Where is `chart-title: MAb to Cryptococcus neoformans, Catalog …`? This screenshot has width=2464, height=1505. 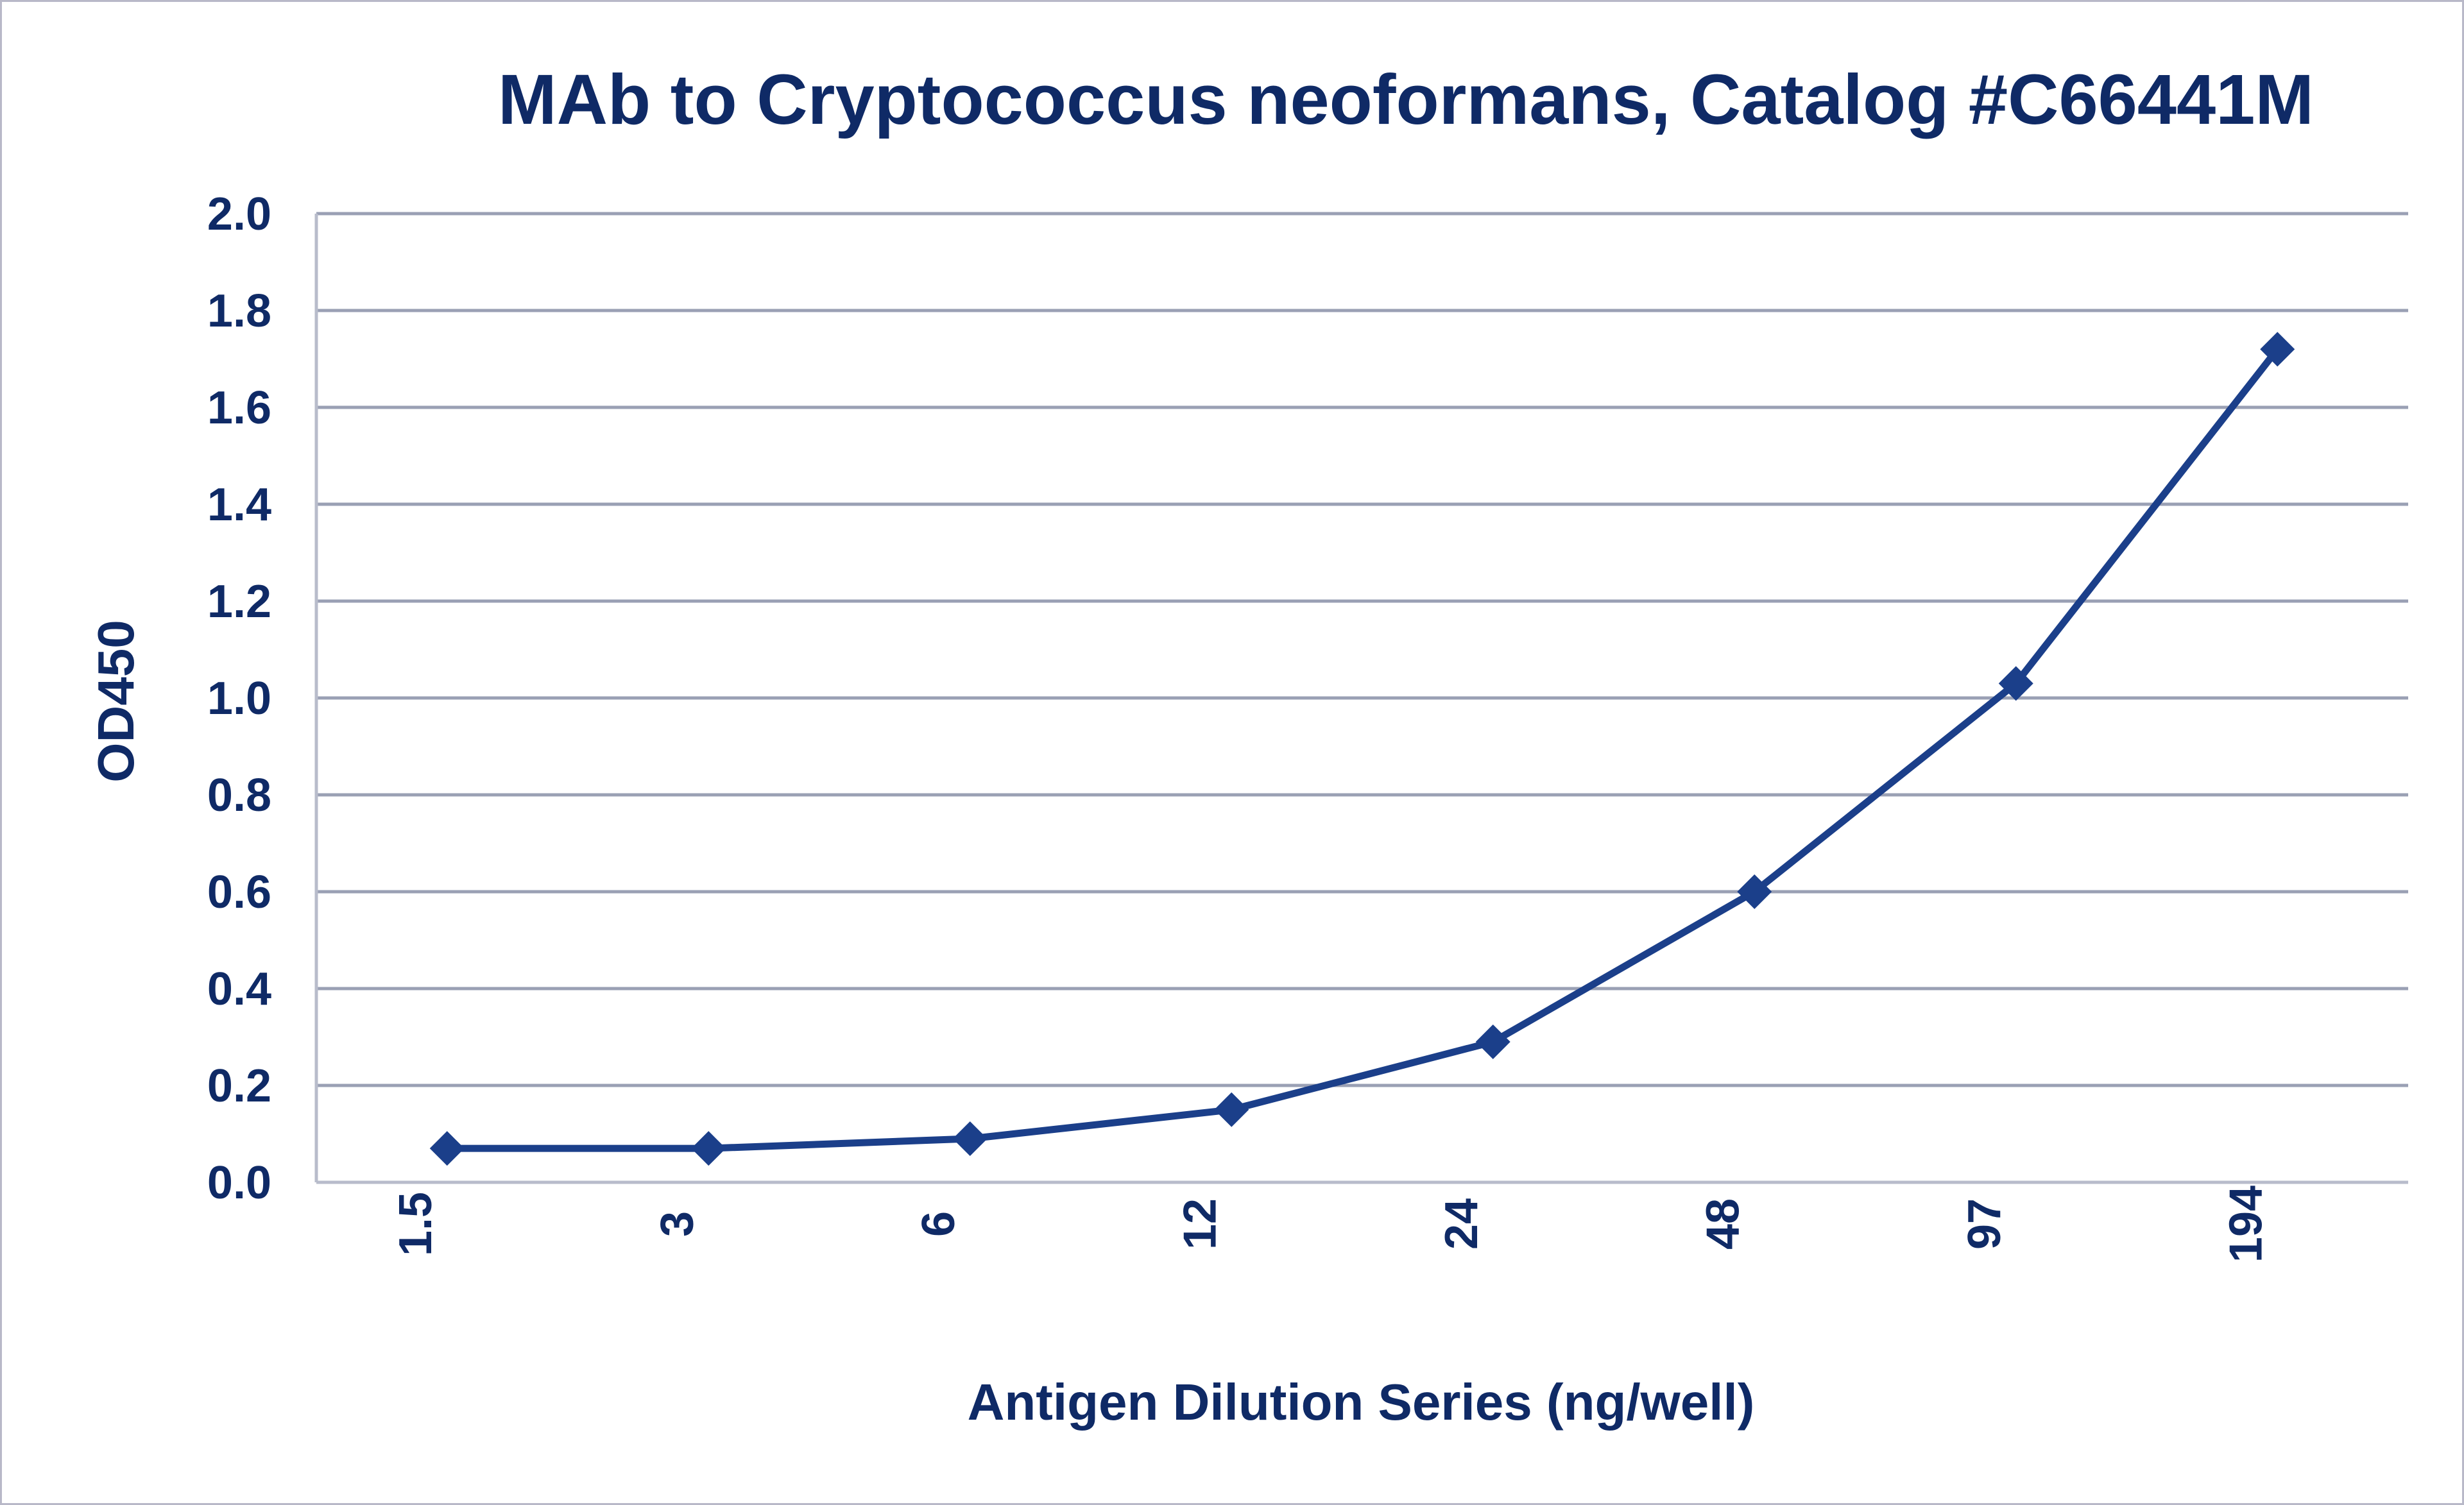 chart-title: MAb to Cryptococcus neoformans, Catalog … is located at coordinates (1406, 99).